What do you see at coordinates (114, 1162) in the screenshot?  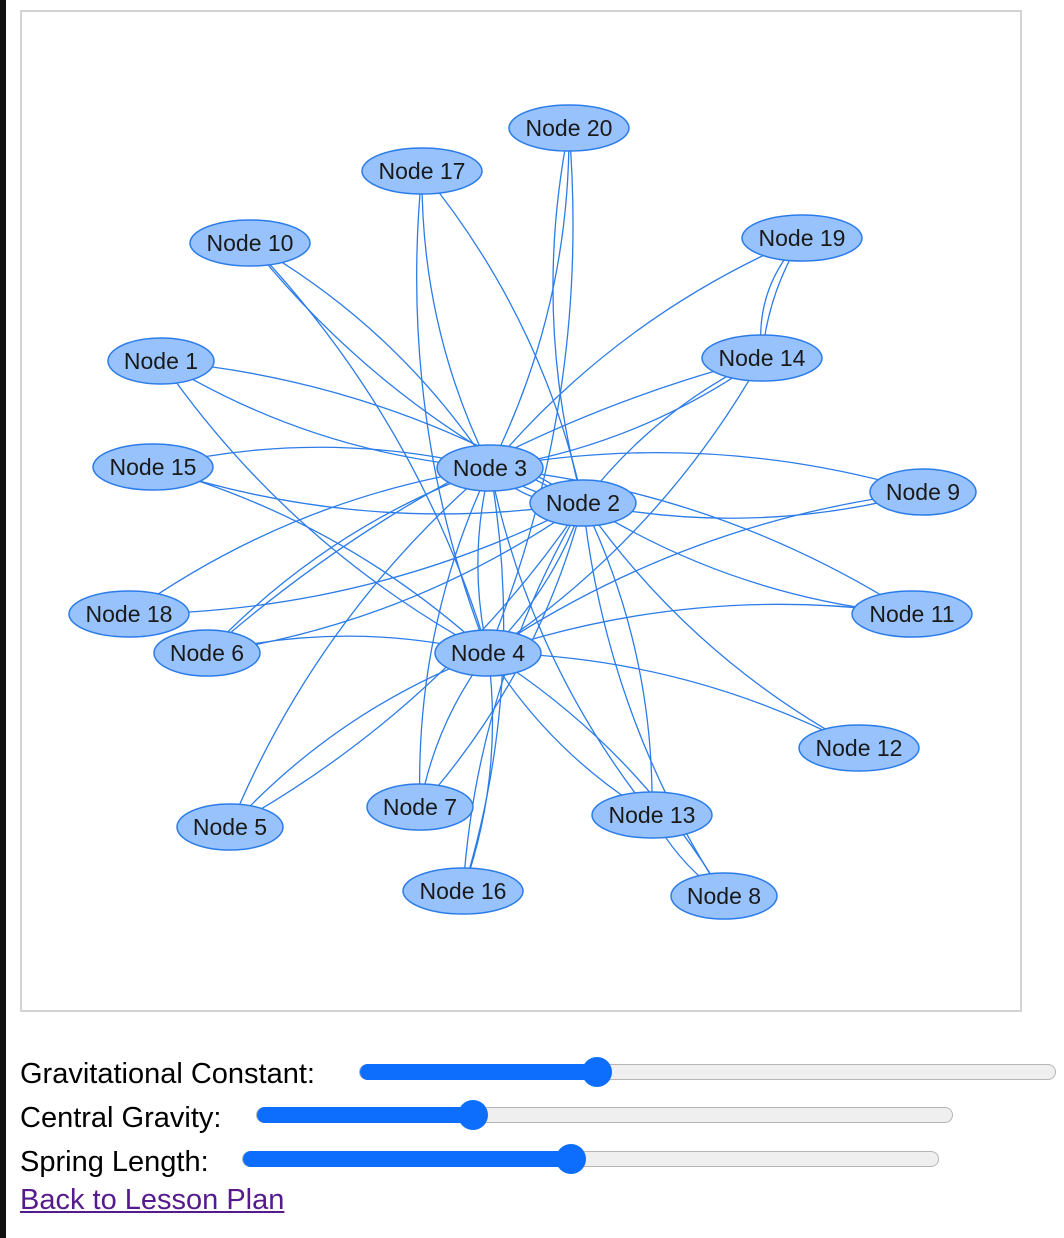 I see `spring-length-label: Spring Length:` at bounding box center [114, 1162].